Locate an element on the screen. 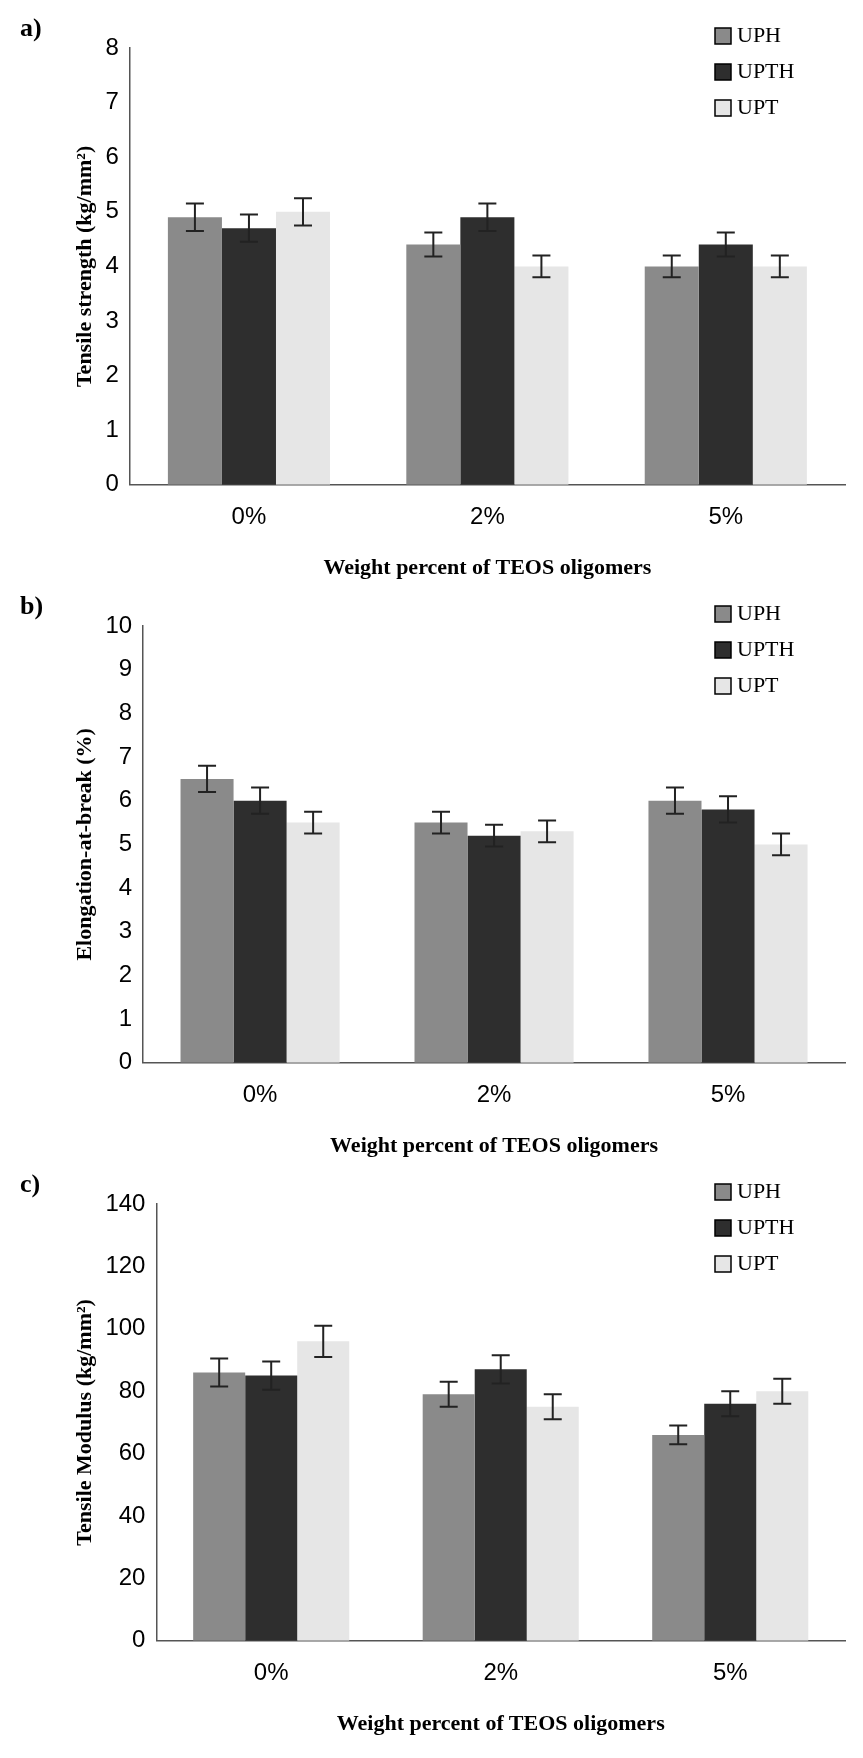 The height and width of the screenshot is (1758, 863). y-tick-label: 120 is located at coordinates (125, 1265).